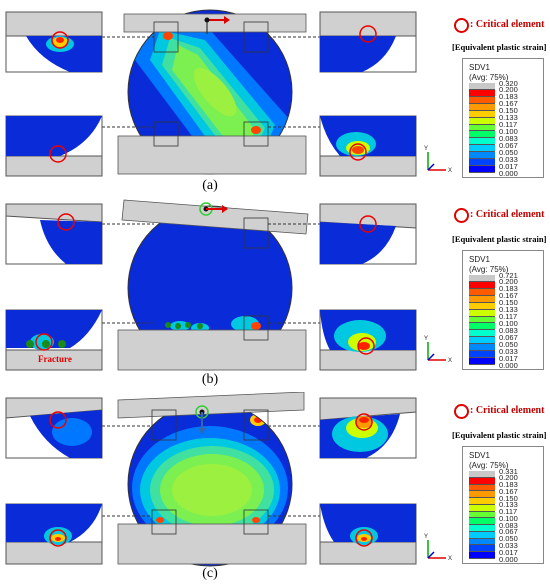 Image resolution: width=550 pixels, height=584 pixels. I want to click on panel-label-c: (c), so click(210, 573).